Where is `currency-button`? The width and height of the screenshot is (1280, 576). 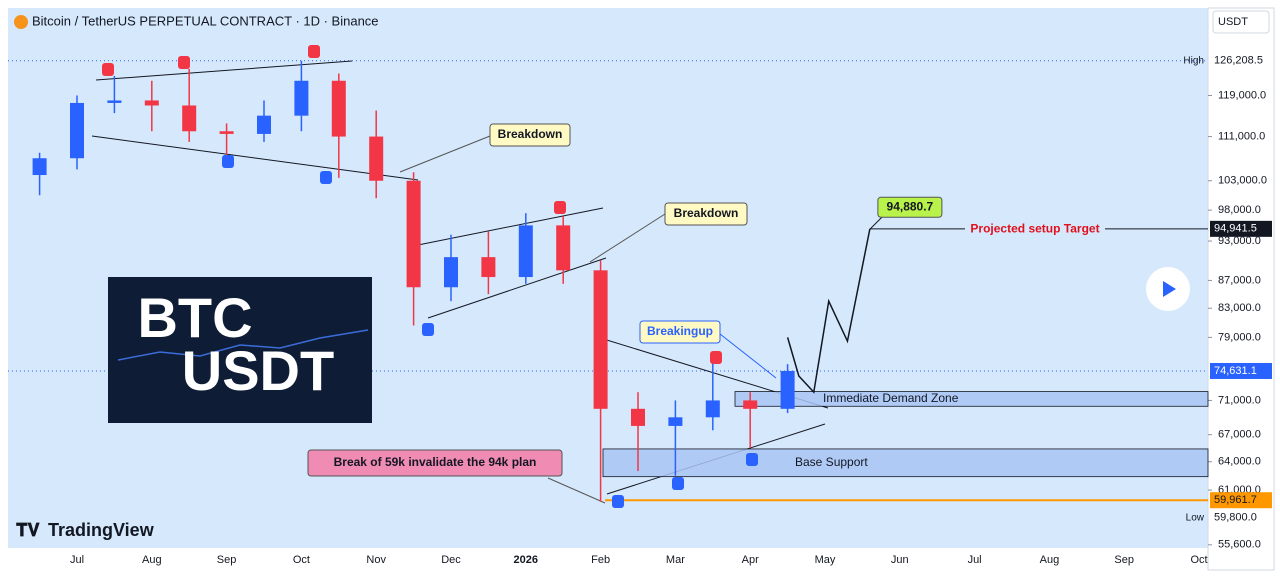
currency-button is located at coordinates (1241, 22).